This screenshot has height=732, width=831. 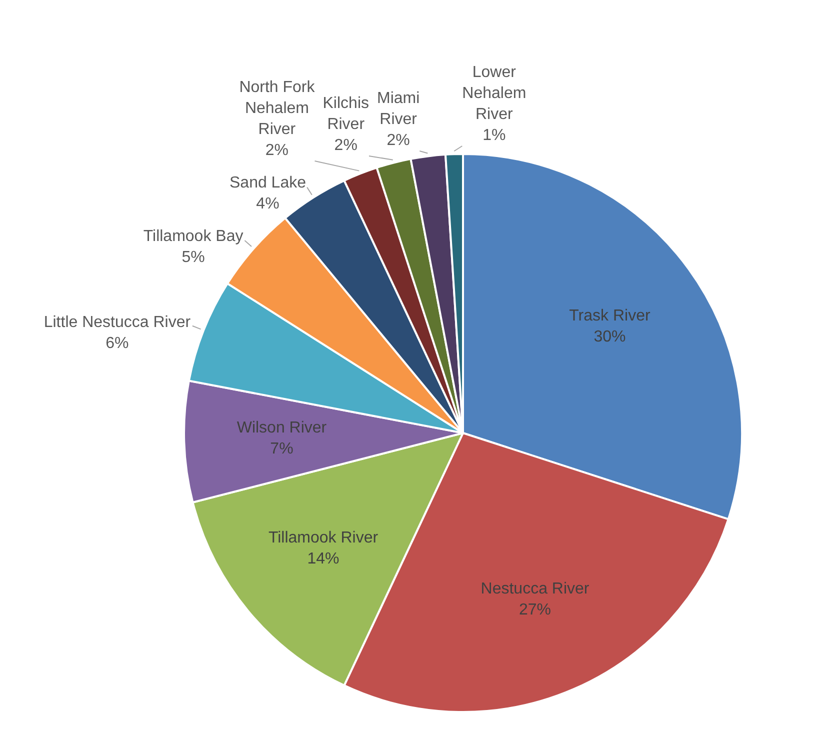 I want to click on data-label: 5%, so click(x=193, y=257).